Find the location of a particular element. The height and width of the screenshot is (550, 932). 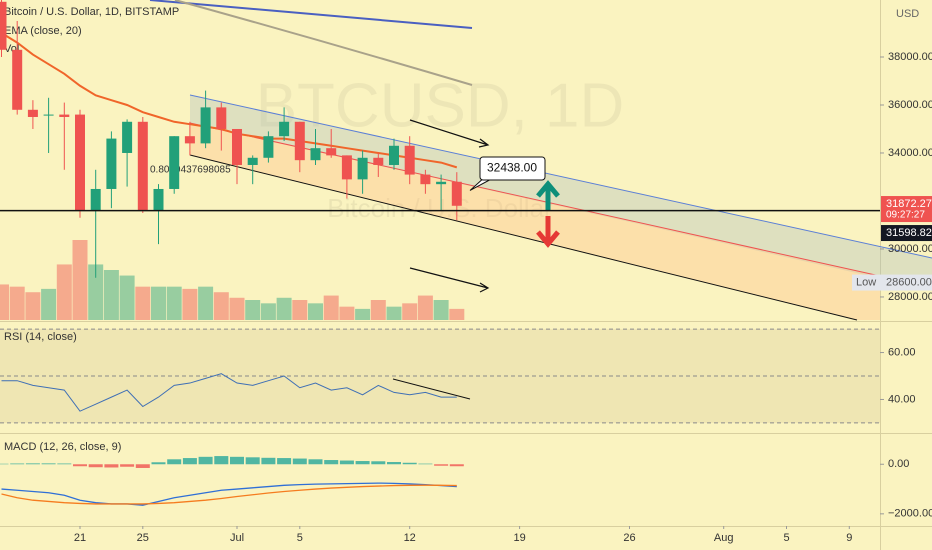

crosshair-price-box is located at coordinates (906, 233).